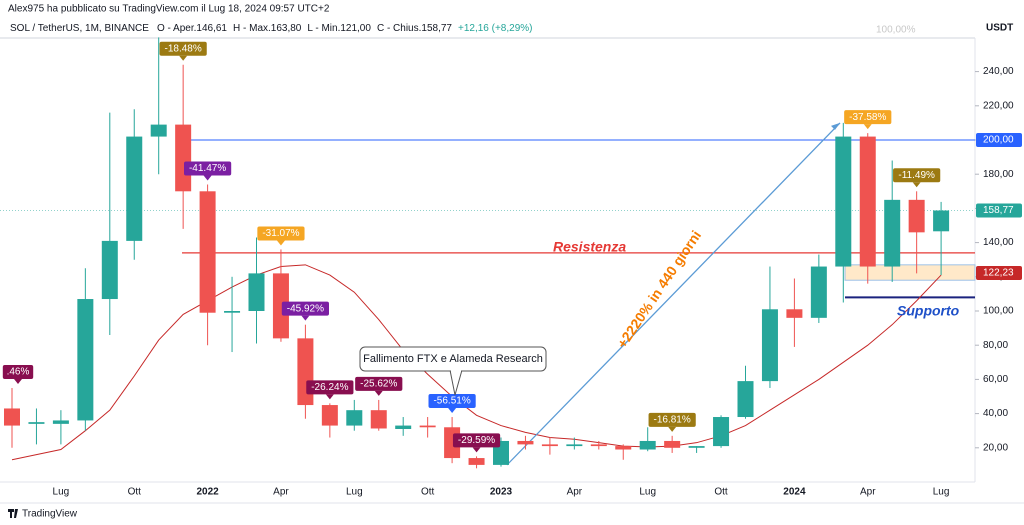 This screenshot has height=525, width=1024. Describe the element at coordinates (995, 379) in the screenshot. I see `y-tick-label: 60,00` at that location.